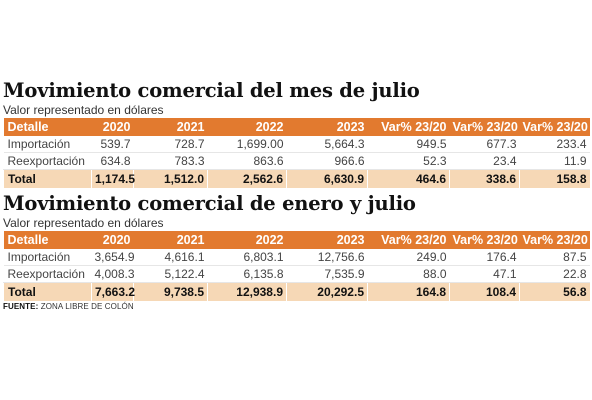 The height and width of the screenshot is (400, 592). I want to click on table-cell: 2,562.6, so click(247, 178).